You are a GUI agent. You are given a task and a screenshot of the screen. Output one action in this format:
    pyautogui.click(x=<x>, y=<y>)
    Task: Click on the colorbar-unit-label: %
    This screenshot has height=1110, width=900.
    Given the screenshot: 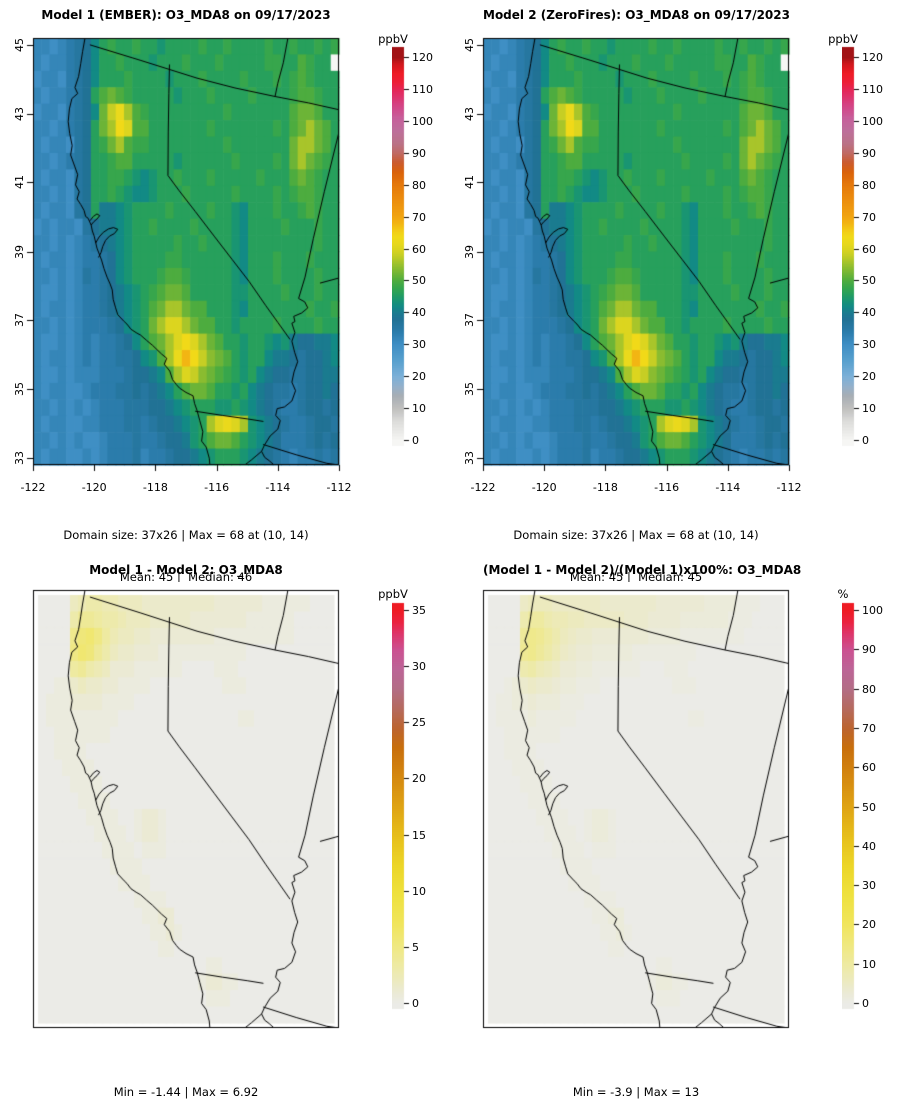 What is the action you would take?
    pyautogui.click(x=843, y=594)
    